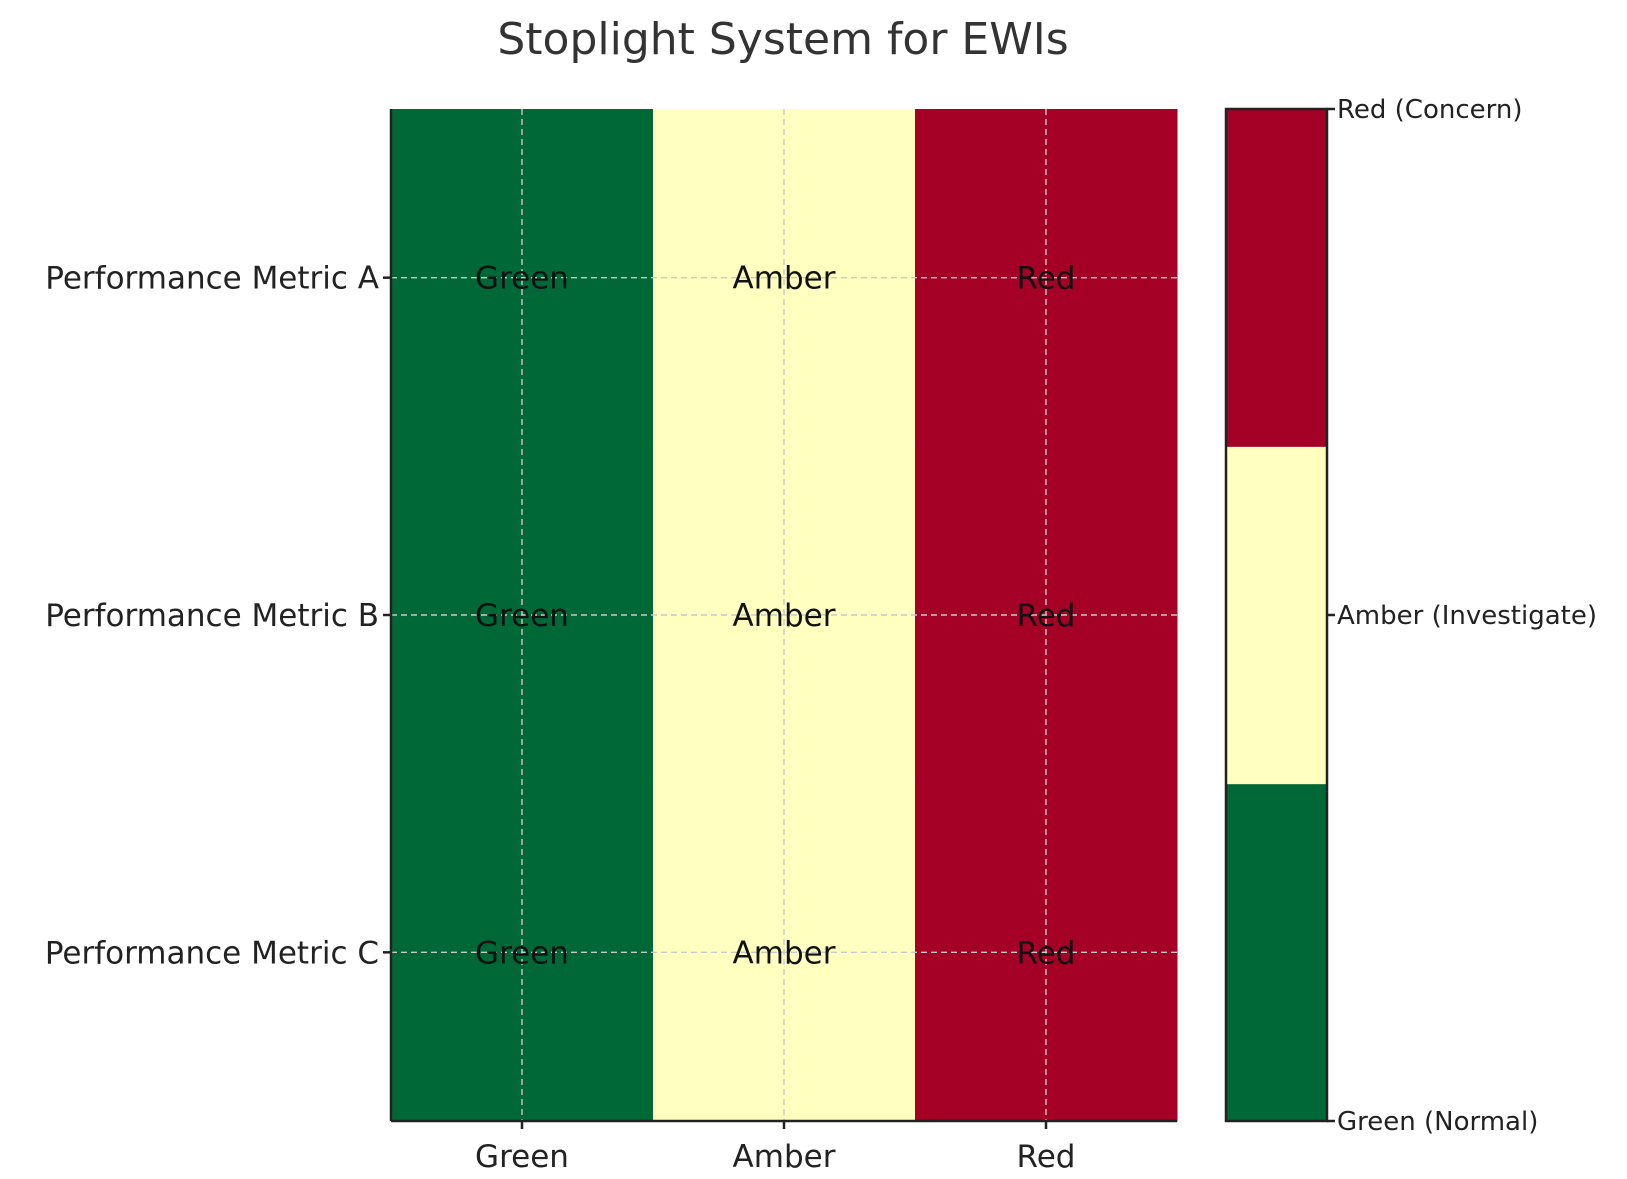  Describe the element at coordinates (522, 279) in the screenshot. I see `cell-label-performance-metric-a-green: Green` at that location.